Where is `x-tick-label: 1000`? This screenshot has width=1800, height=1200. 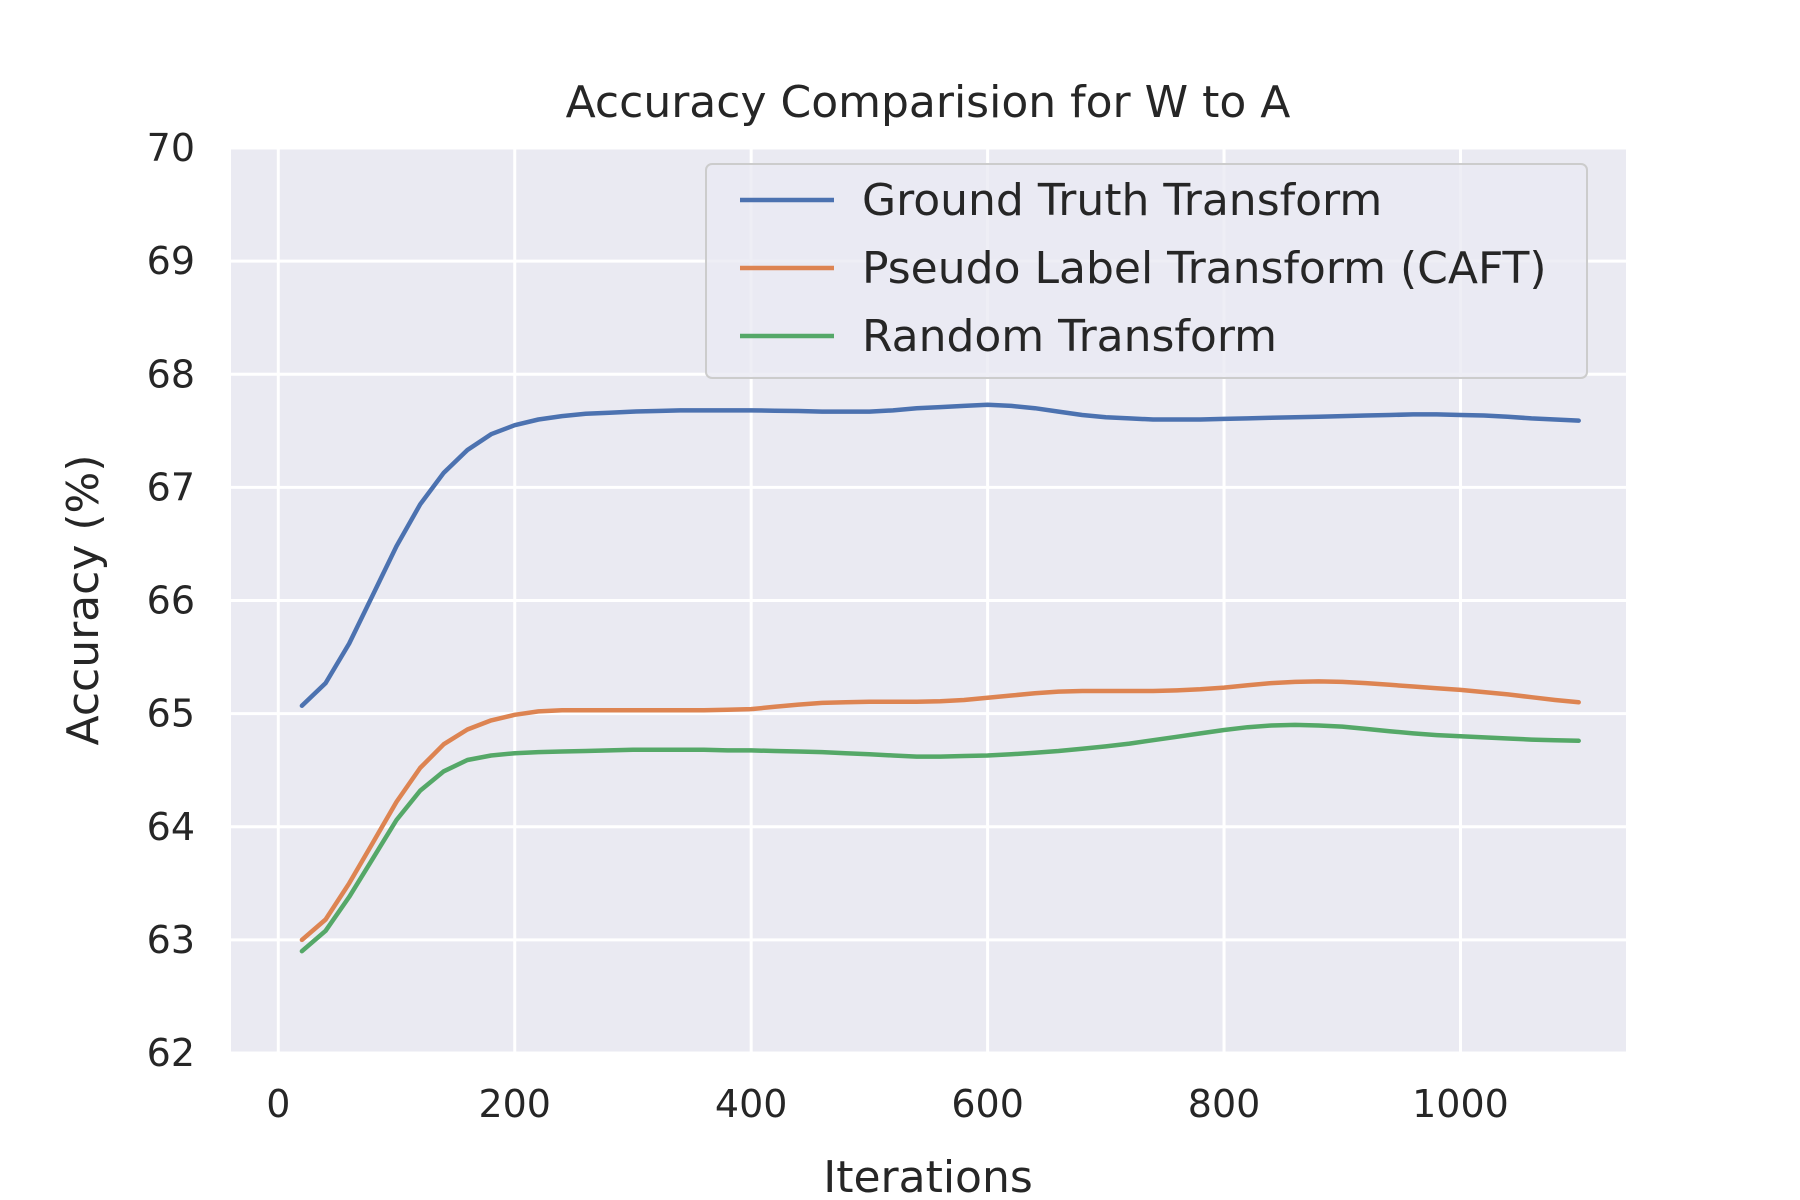 x-tick-label: 1000 is located at coordinates (1460, 1104).